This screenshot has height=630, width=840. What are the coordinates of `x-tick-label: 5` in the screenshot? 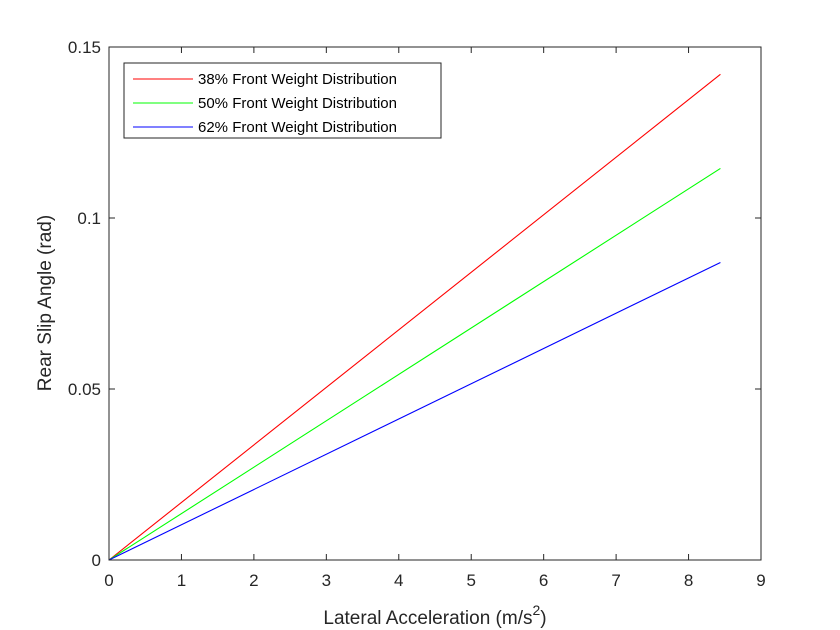 It's located at (470, 580).